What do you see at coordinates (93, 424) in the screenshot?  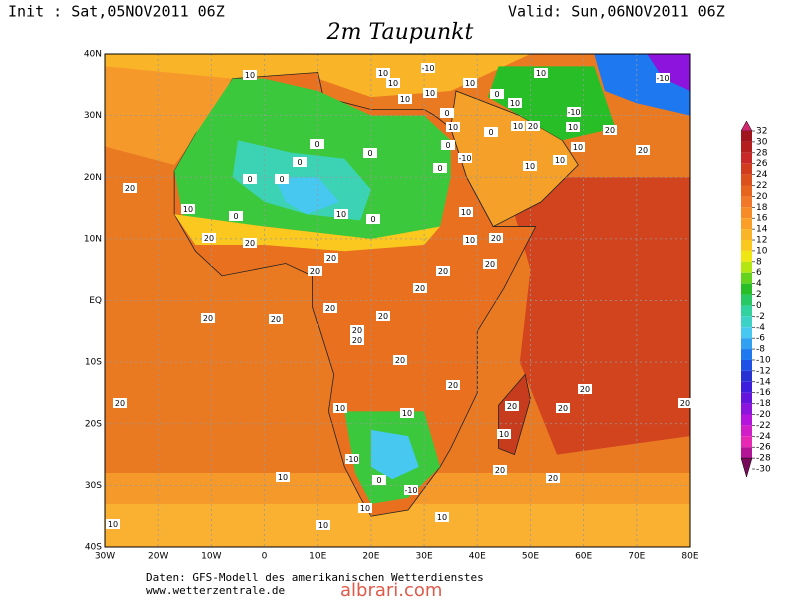 I see `lat-tick-label: 20S` at bounding box center [93, 424].